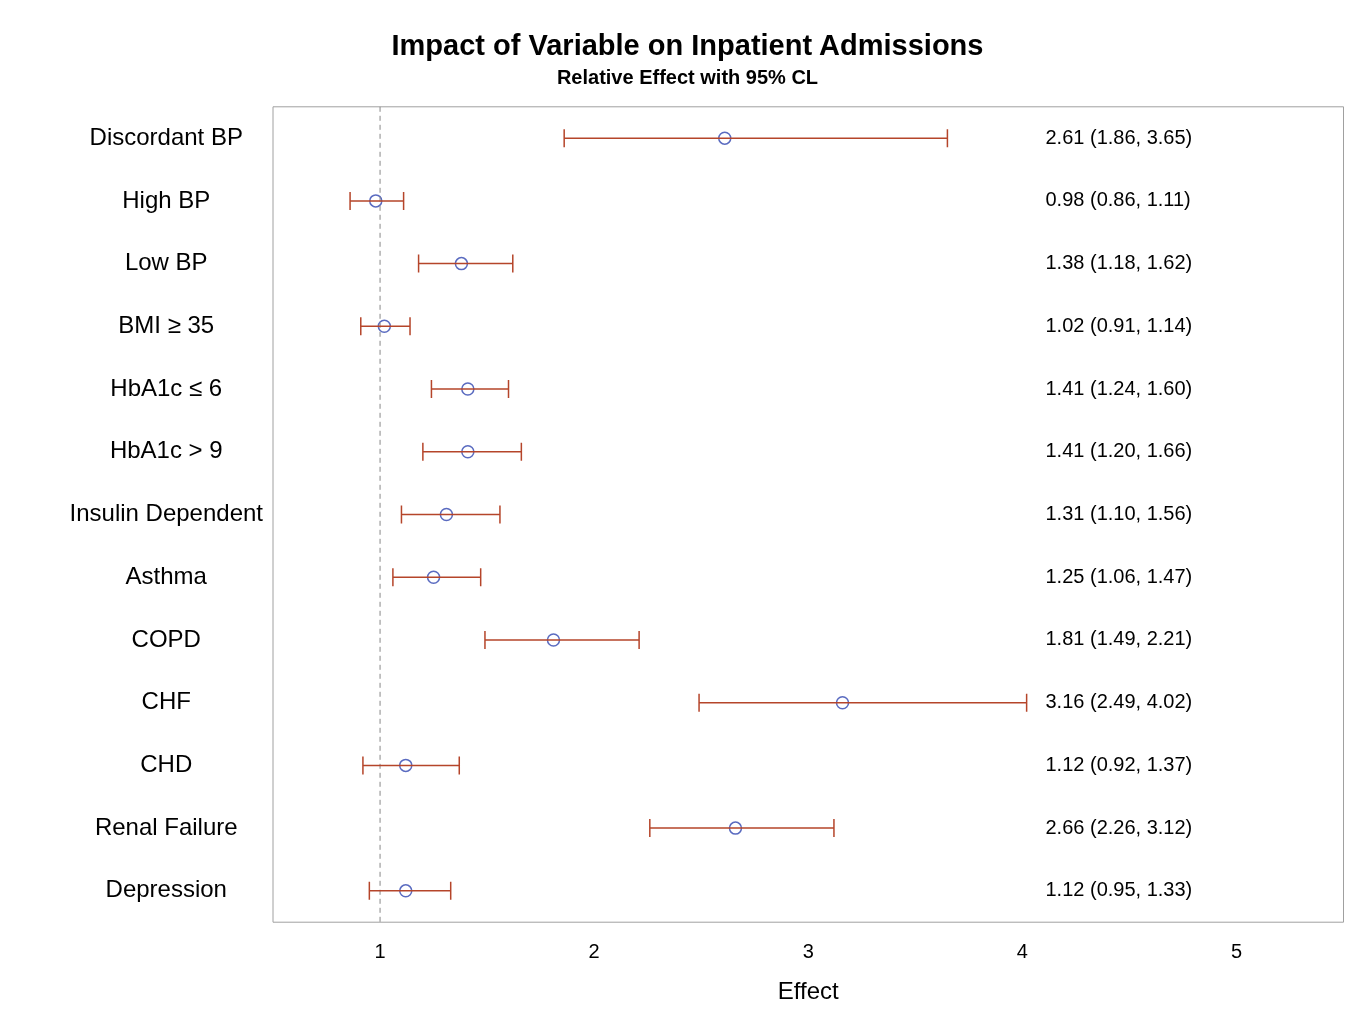  I want to click on y-tick-label: Asthma, so click(166, 575).